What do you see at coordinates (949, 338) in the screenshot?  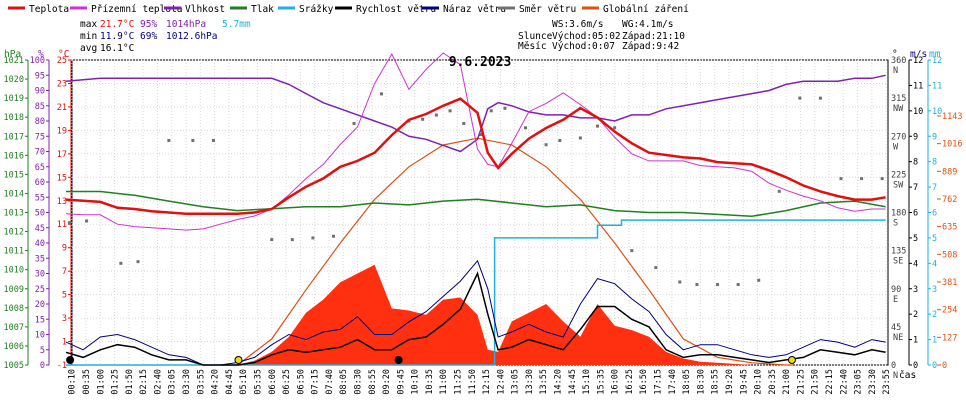 I see `radiation-axis-label-1: 127` at bounding box center [949, 338].